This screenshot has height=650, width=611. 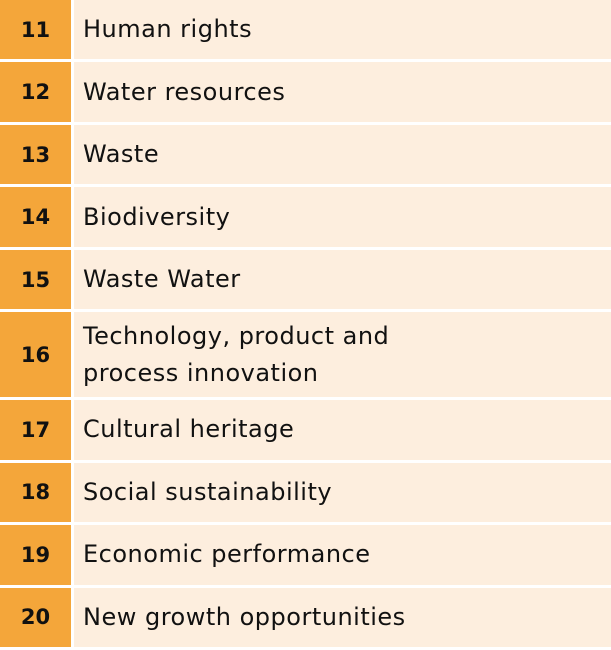 I want to click on row-number: 11, so click(x=37, y=30).